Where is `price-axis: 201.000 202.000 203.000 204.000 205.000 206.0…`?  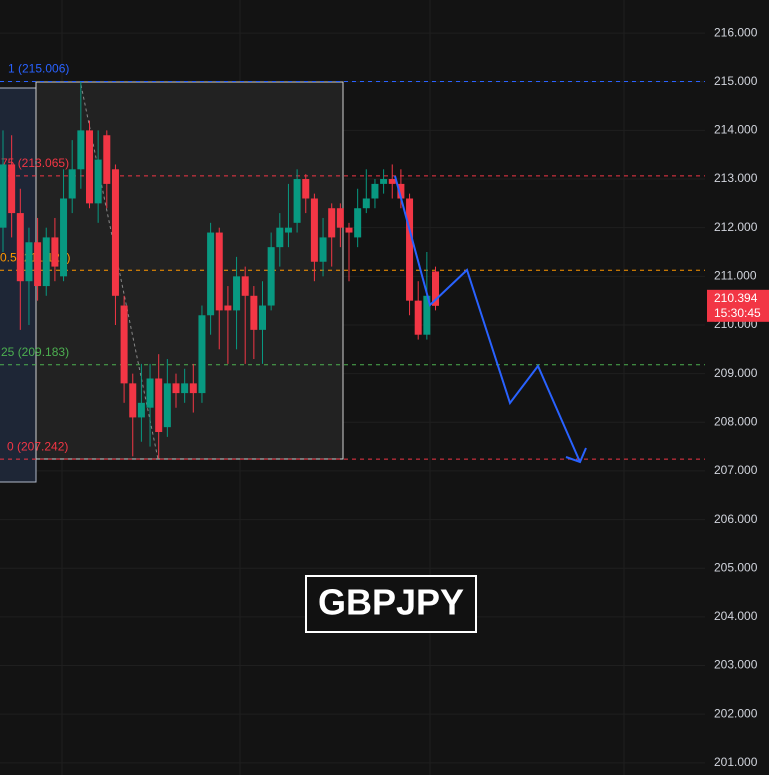 price-axis: 201.000 202.000 203.000 204.000 205.000 206.0… is located at coordinates (738, 397).